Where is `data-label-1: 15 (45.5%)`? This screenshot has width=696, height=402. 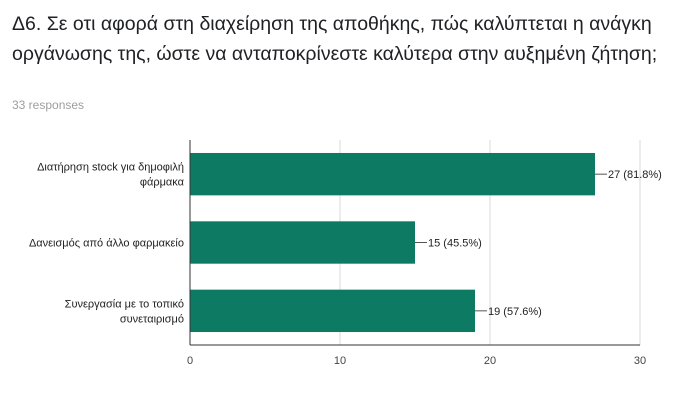
data-label-1: 15 (45.5%) is located at coordinates (455, 244).